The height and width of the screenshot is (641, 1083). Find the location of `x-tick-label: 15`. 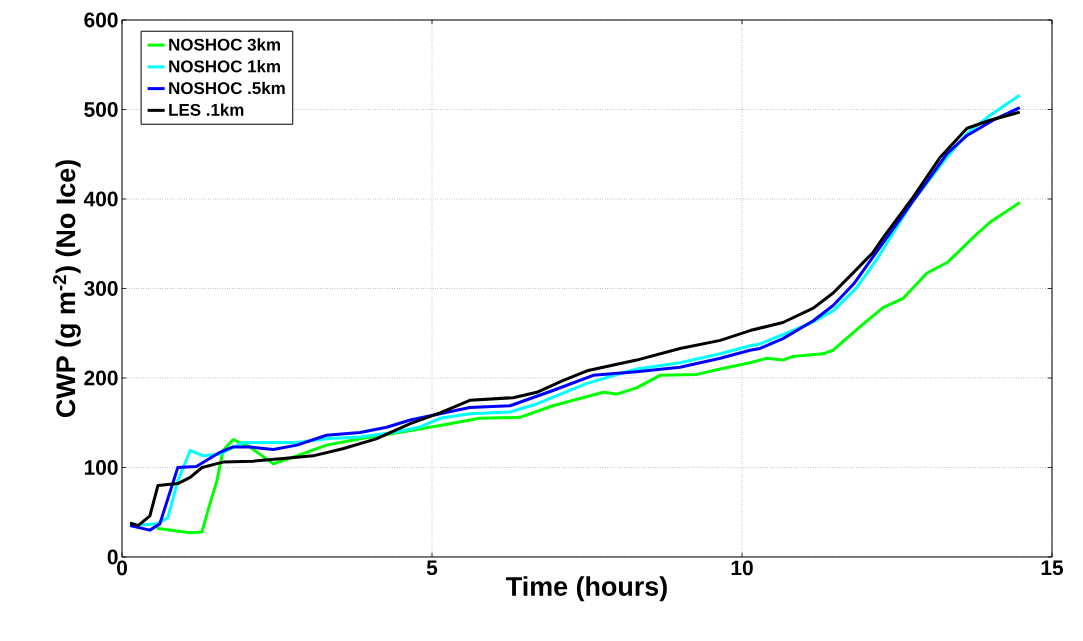

x-tick-label: 15 is located at coordinates (1052, 568).